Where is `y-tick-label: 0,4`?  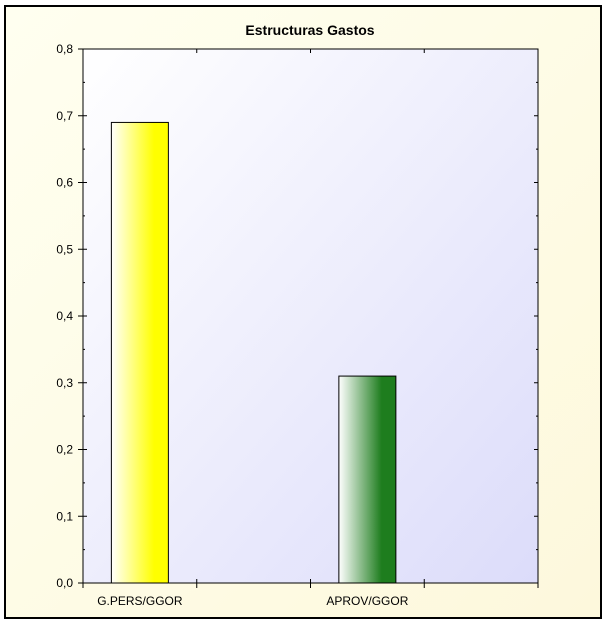
y-tick-label: 0,4 is located at coordinates (64, 316).